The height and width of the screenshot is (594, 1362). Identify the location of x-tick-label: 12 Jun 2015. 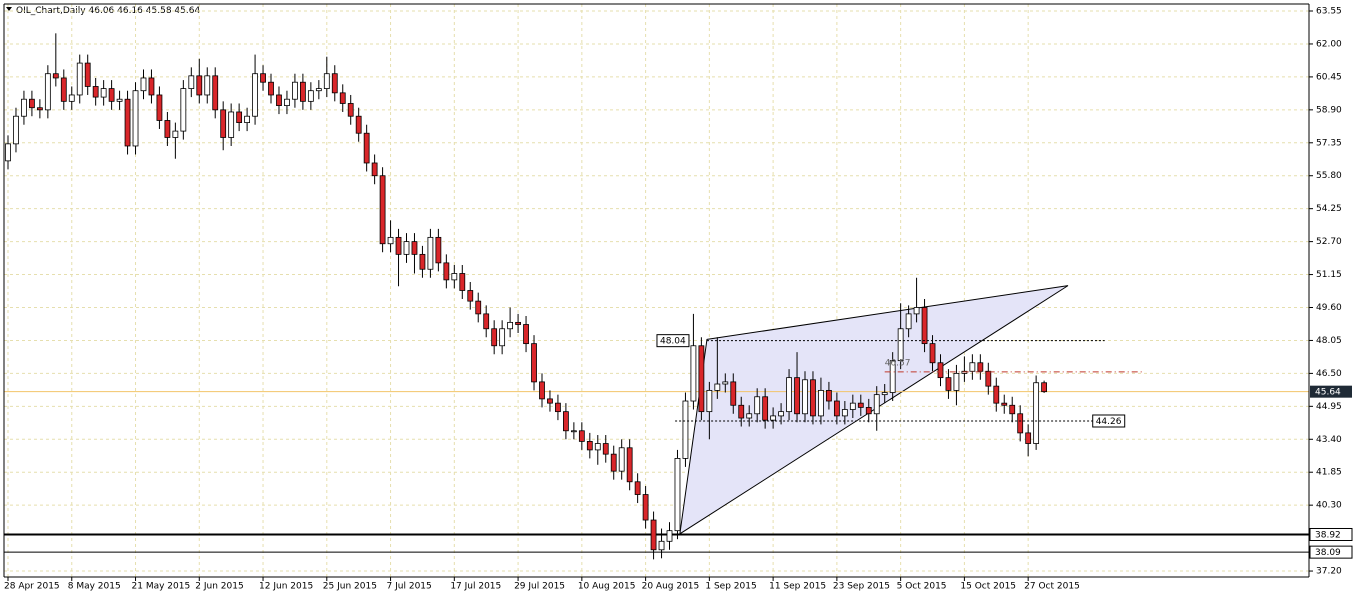
(286, 587).